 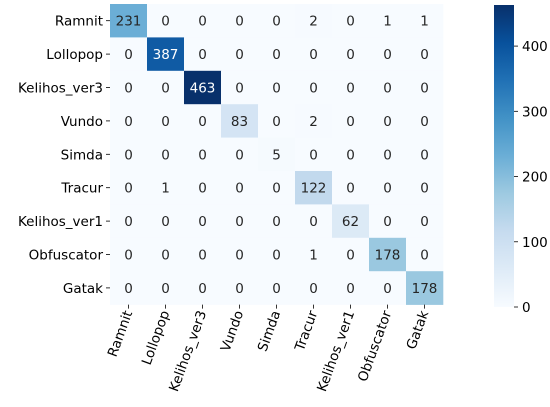 I want to click on y-tick-label: Kelihos_ver1, so click(x=60, y=222).